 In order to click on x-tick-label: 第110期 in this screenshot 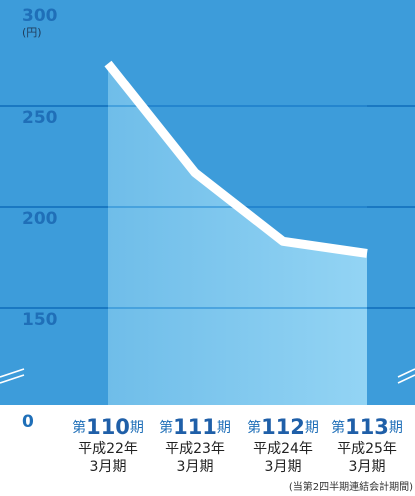, I will do `click(108, 427)`.